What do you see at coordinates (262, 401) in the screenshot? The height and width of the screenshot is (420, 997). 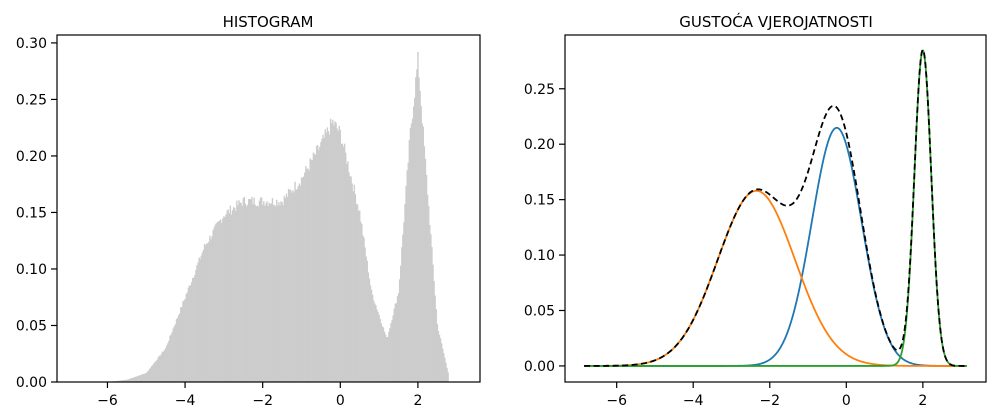 I see `histogram-xtick-label: −2` at bounding box center [262, 401].